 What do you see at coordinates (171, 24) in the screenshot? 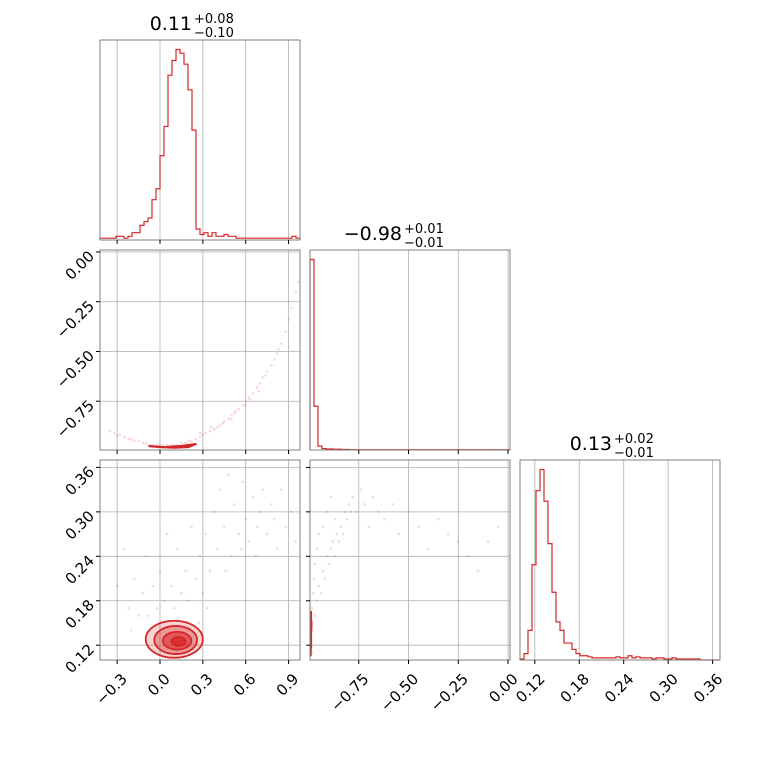
I see `param-title-0: 0.11` at bounding box center [171, 24].